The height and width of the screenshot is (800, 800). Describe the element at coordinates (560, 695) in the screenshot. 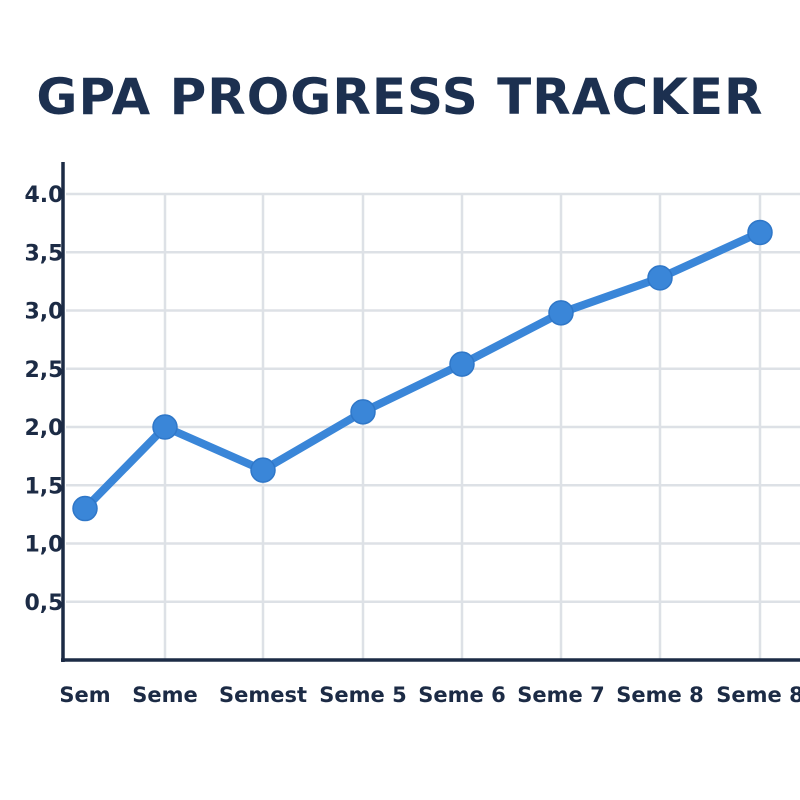

I see `x-tick-label: Seme 7` at that location.